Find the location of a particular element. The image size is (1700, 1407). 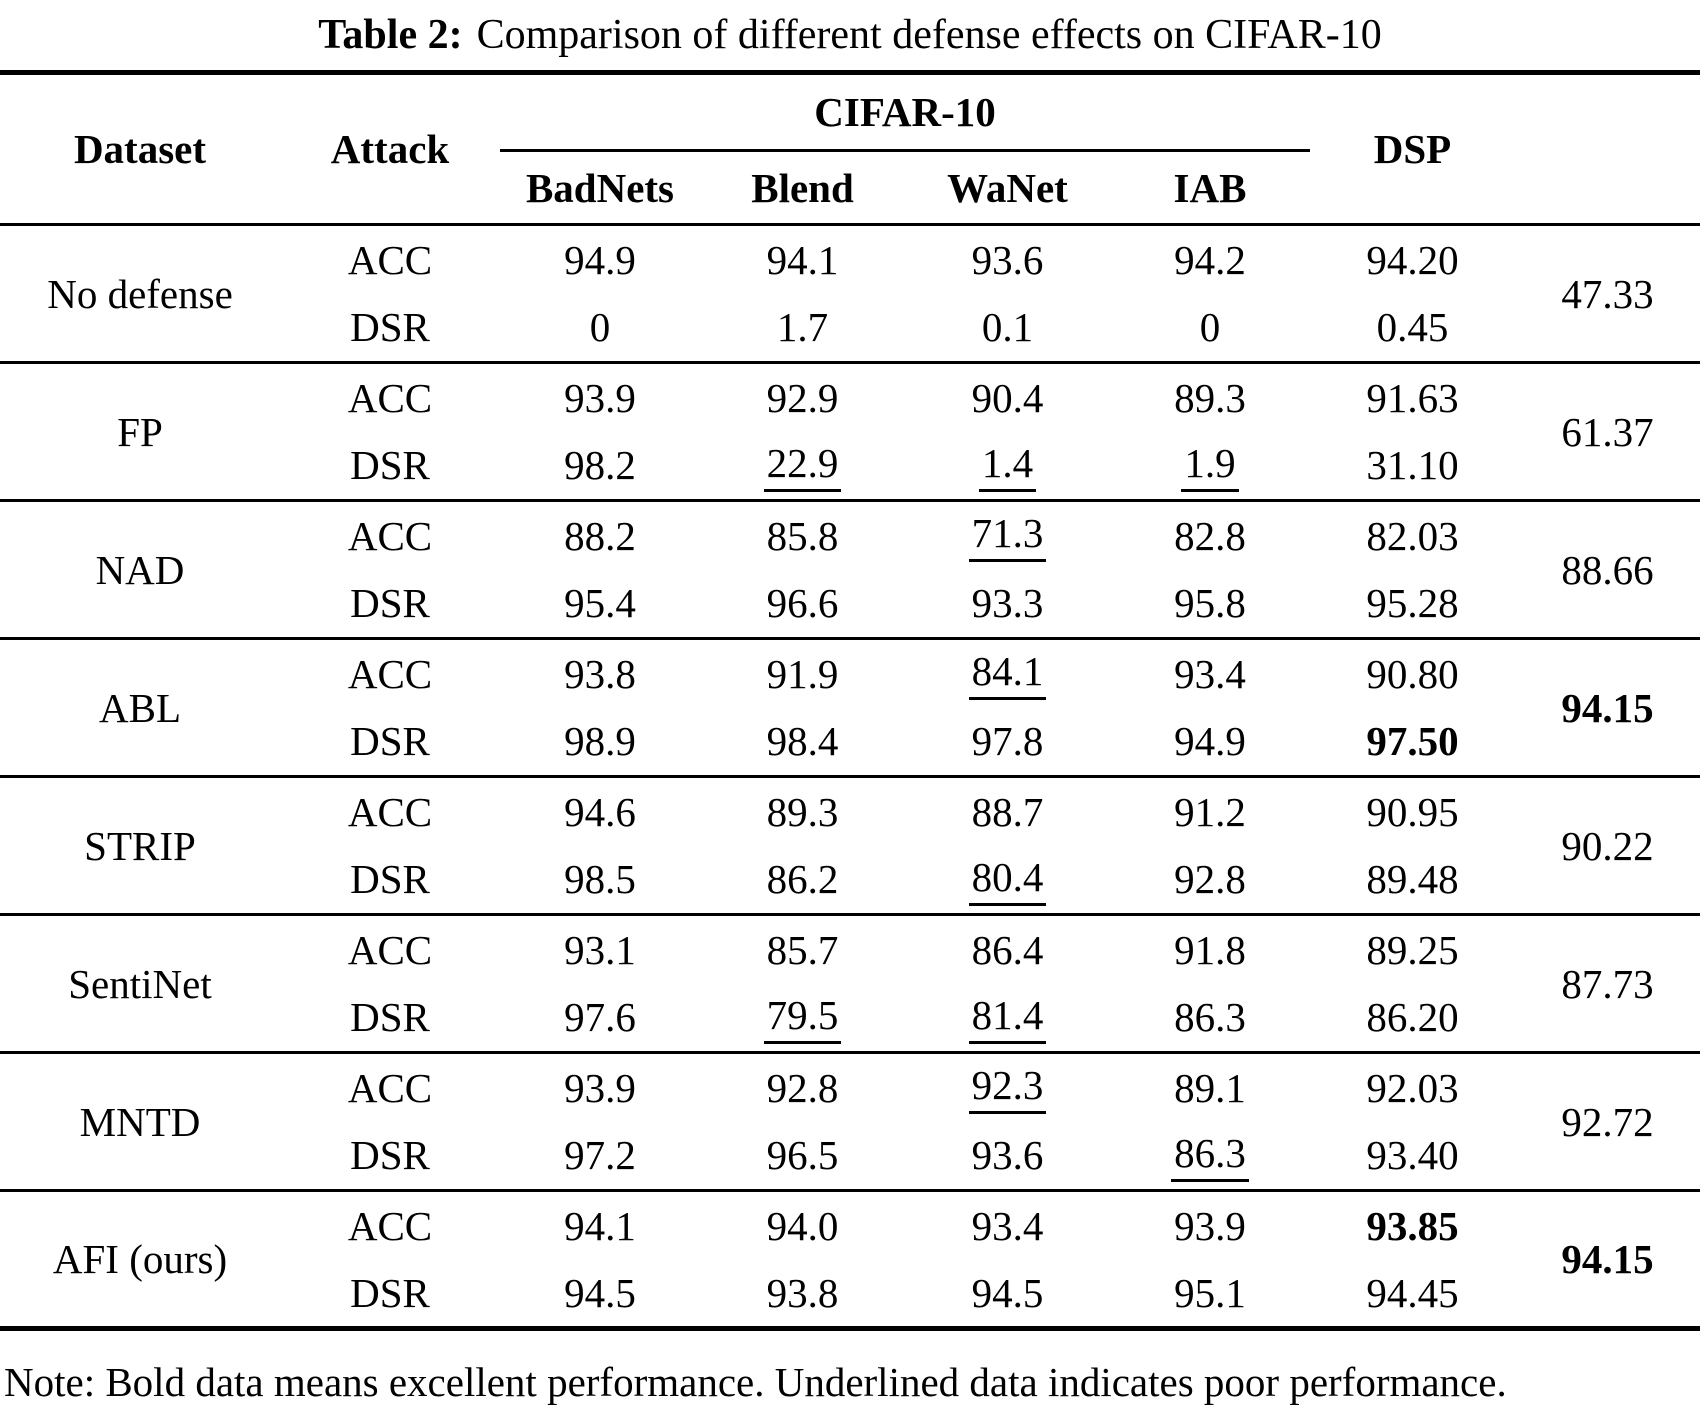

cell-value: 98.2 is located at coordinates (600, 465).